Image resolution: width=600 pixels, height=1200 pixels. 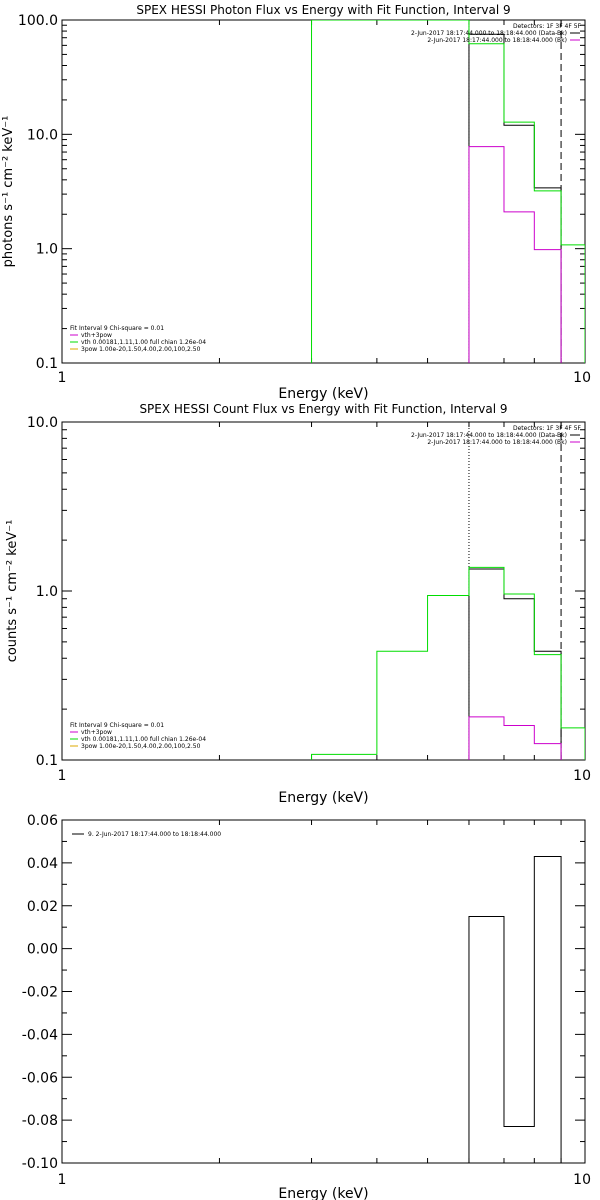 What do you see at coordinates (8, 192) in the screenshot?
I see `y-axis-label: photons s⁻¹ cm⁻² keV⁻¹` at bounding box center [8, 192].